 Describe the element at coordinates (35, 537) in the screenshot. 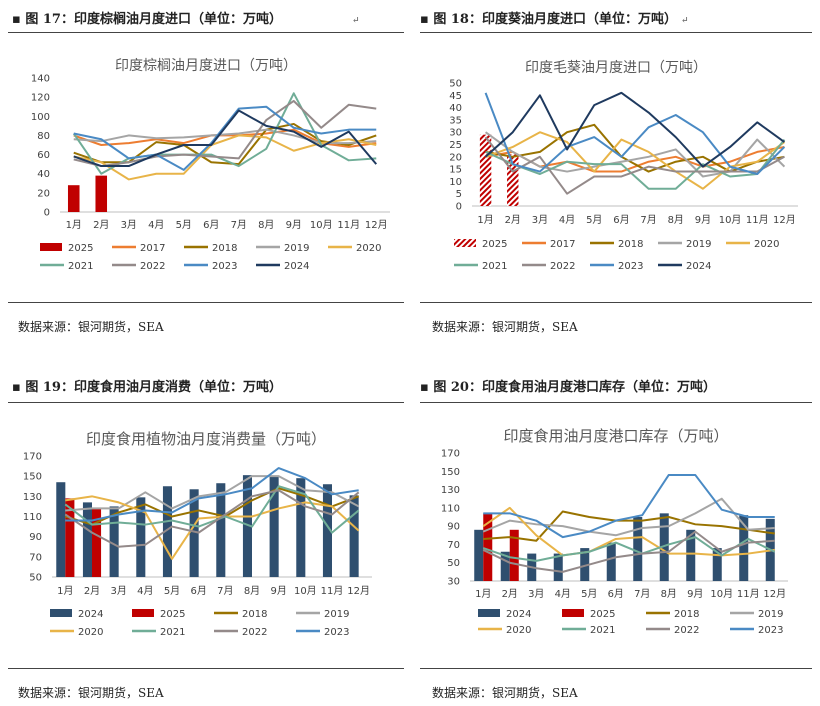

I see `y-tick-label: 90` at that location.